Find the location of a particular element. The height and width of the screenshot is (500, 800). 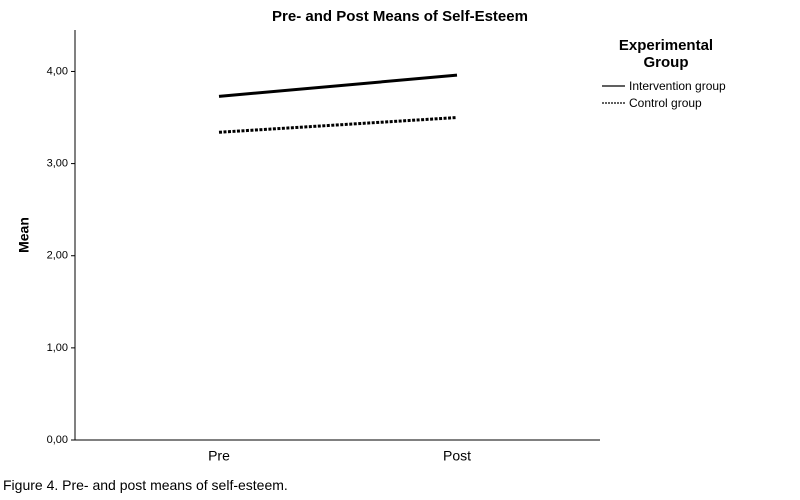

legend-title: Experimental Group is located at coordinates (666, 54).